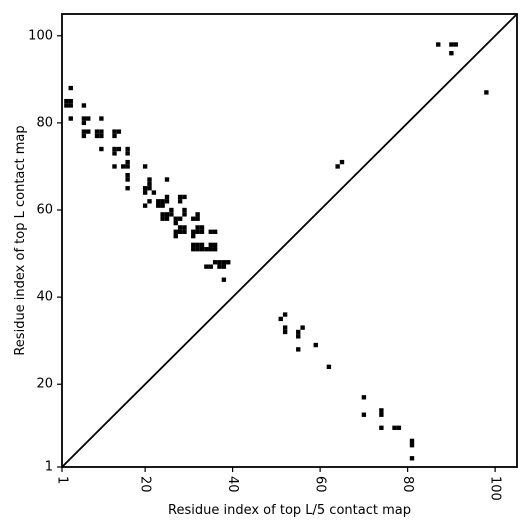 The height and width of the screenshot is (531, 531). Describe the element at coordinates (44, 210) in the screenshot. I see `y-tick-label: 60` at that location.